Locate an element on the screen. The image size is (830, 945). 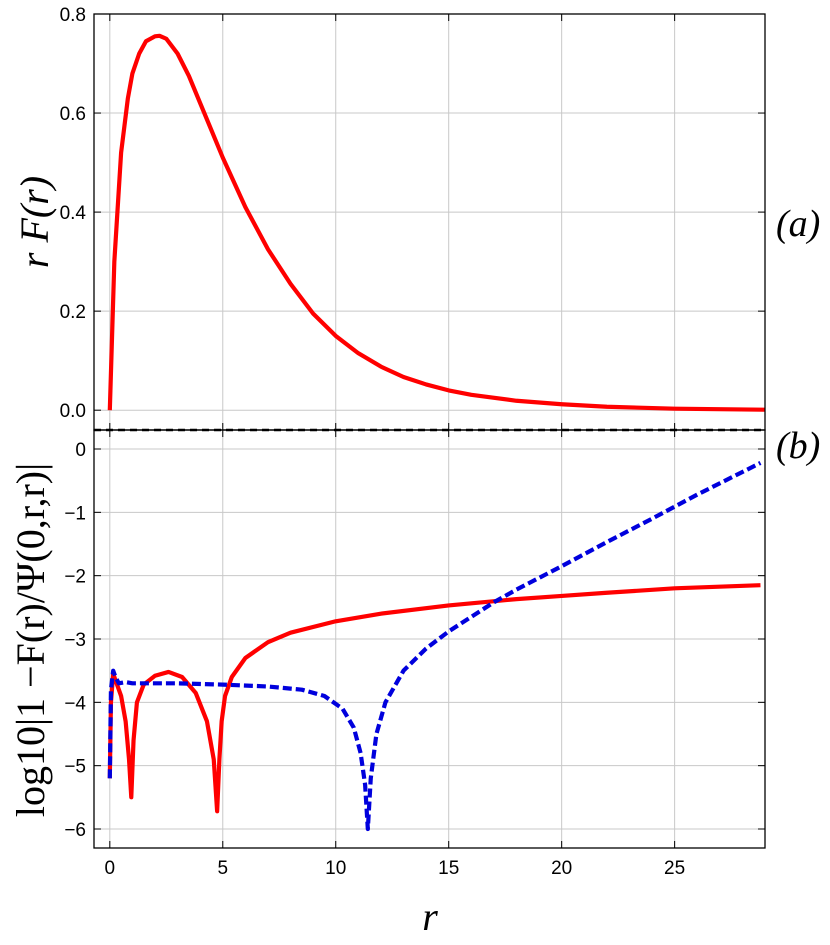
y-tick-label: 0.2 is located at coordinates (73, 312).